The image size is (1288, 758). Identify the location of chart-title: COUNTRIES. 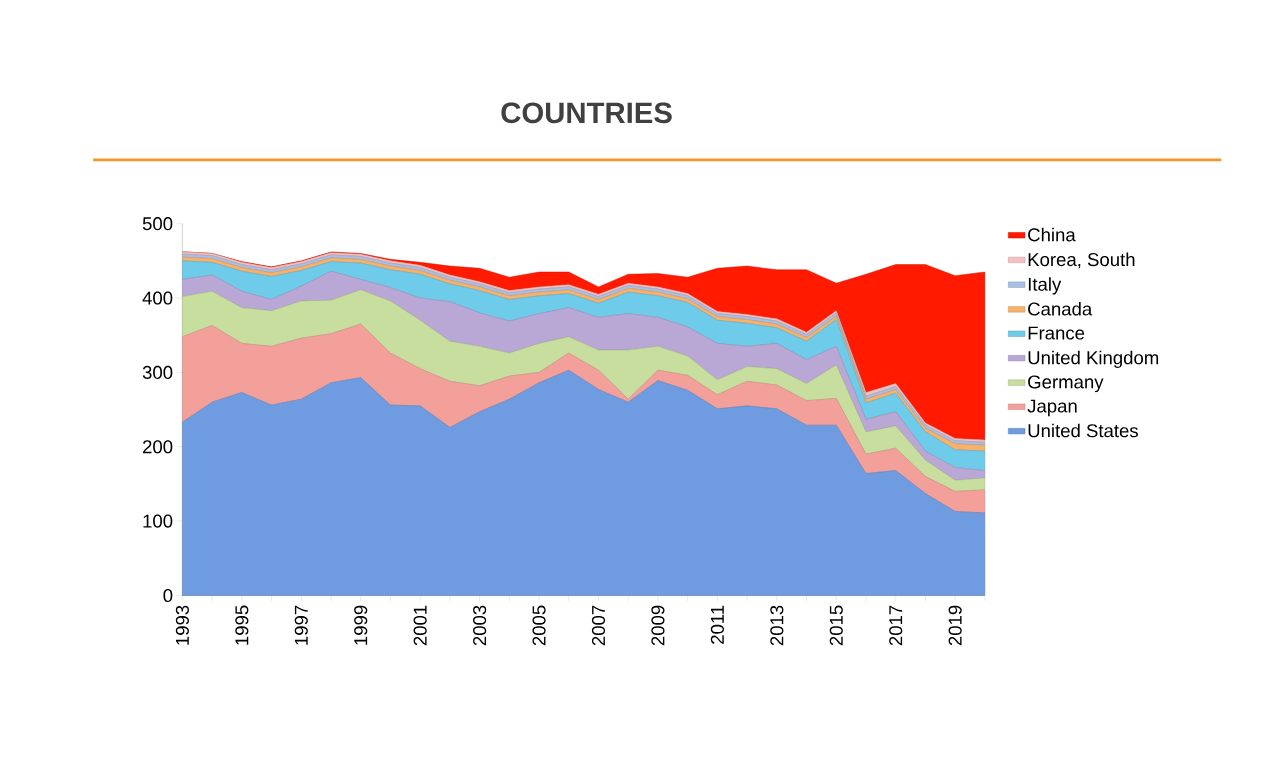
(586, 113).